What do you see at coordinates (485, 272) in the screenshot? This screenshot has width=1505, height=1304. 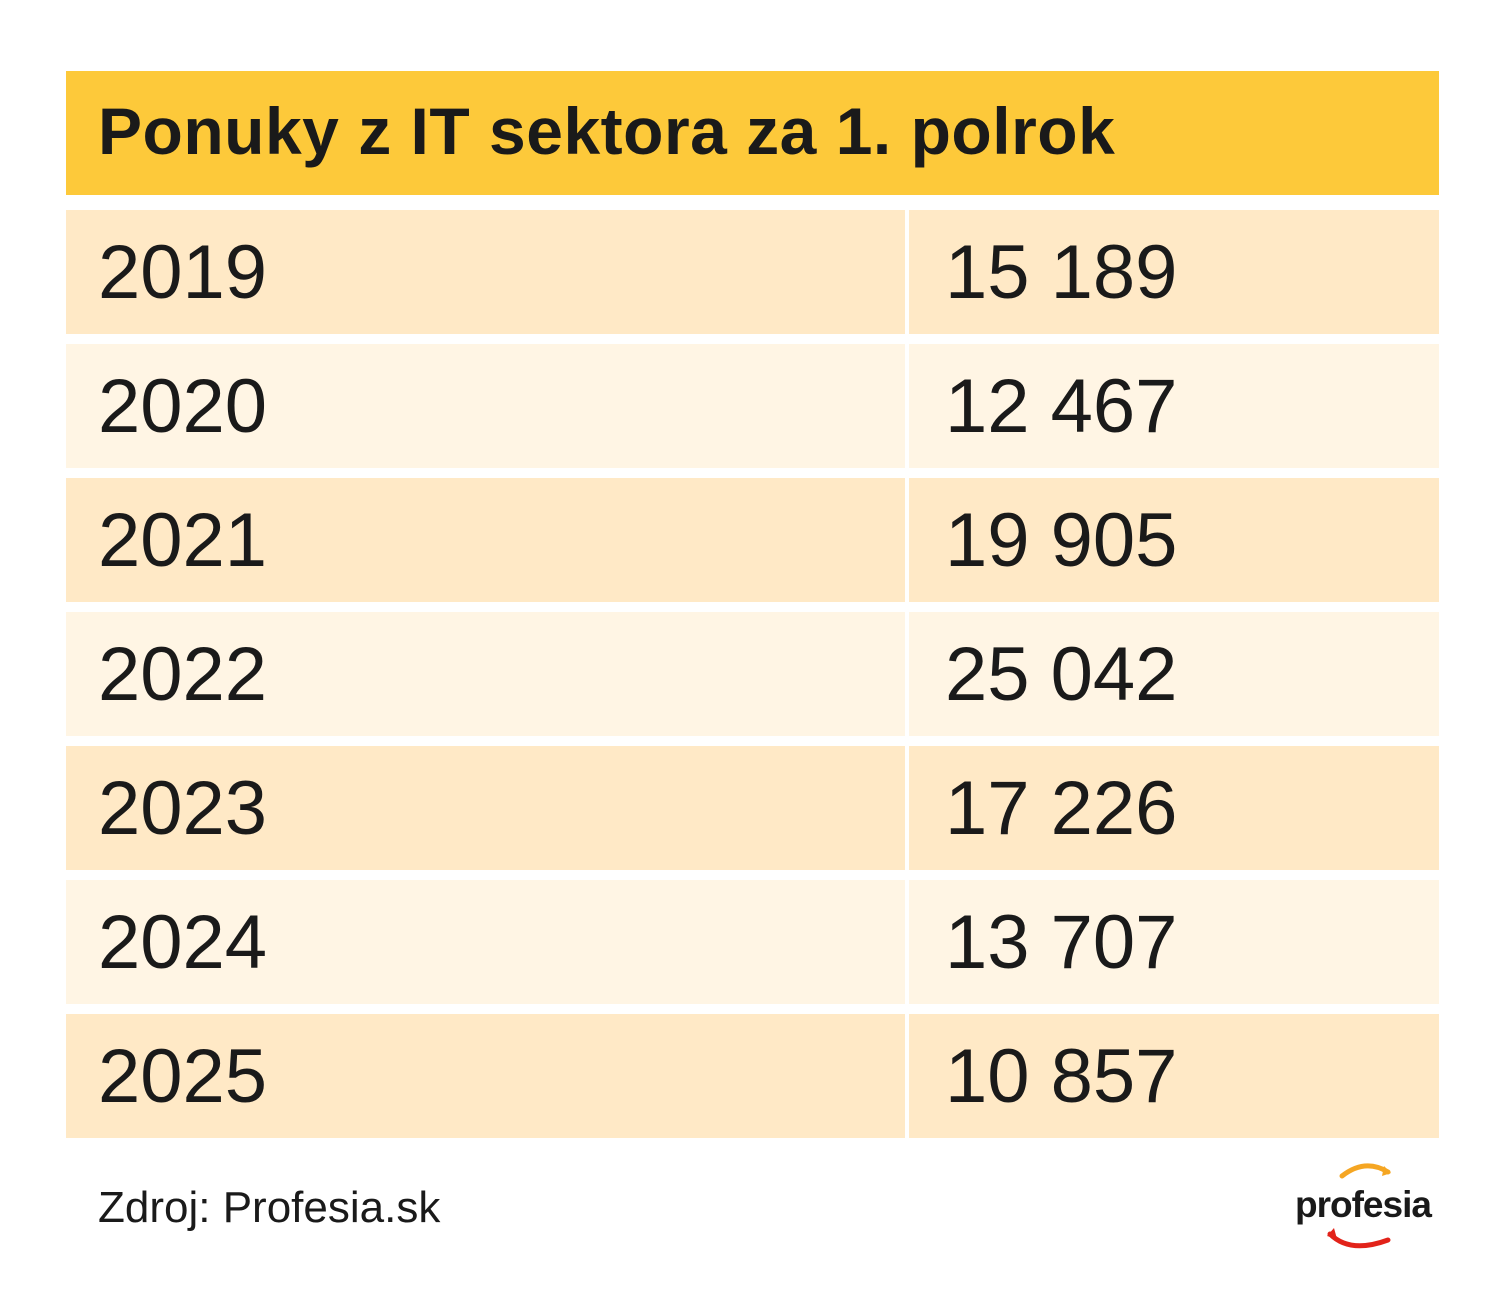 I see `year-cell: 2019` at bounding box center [485, 272].